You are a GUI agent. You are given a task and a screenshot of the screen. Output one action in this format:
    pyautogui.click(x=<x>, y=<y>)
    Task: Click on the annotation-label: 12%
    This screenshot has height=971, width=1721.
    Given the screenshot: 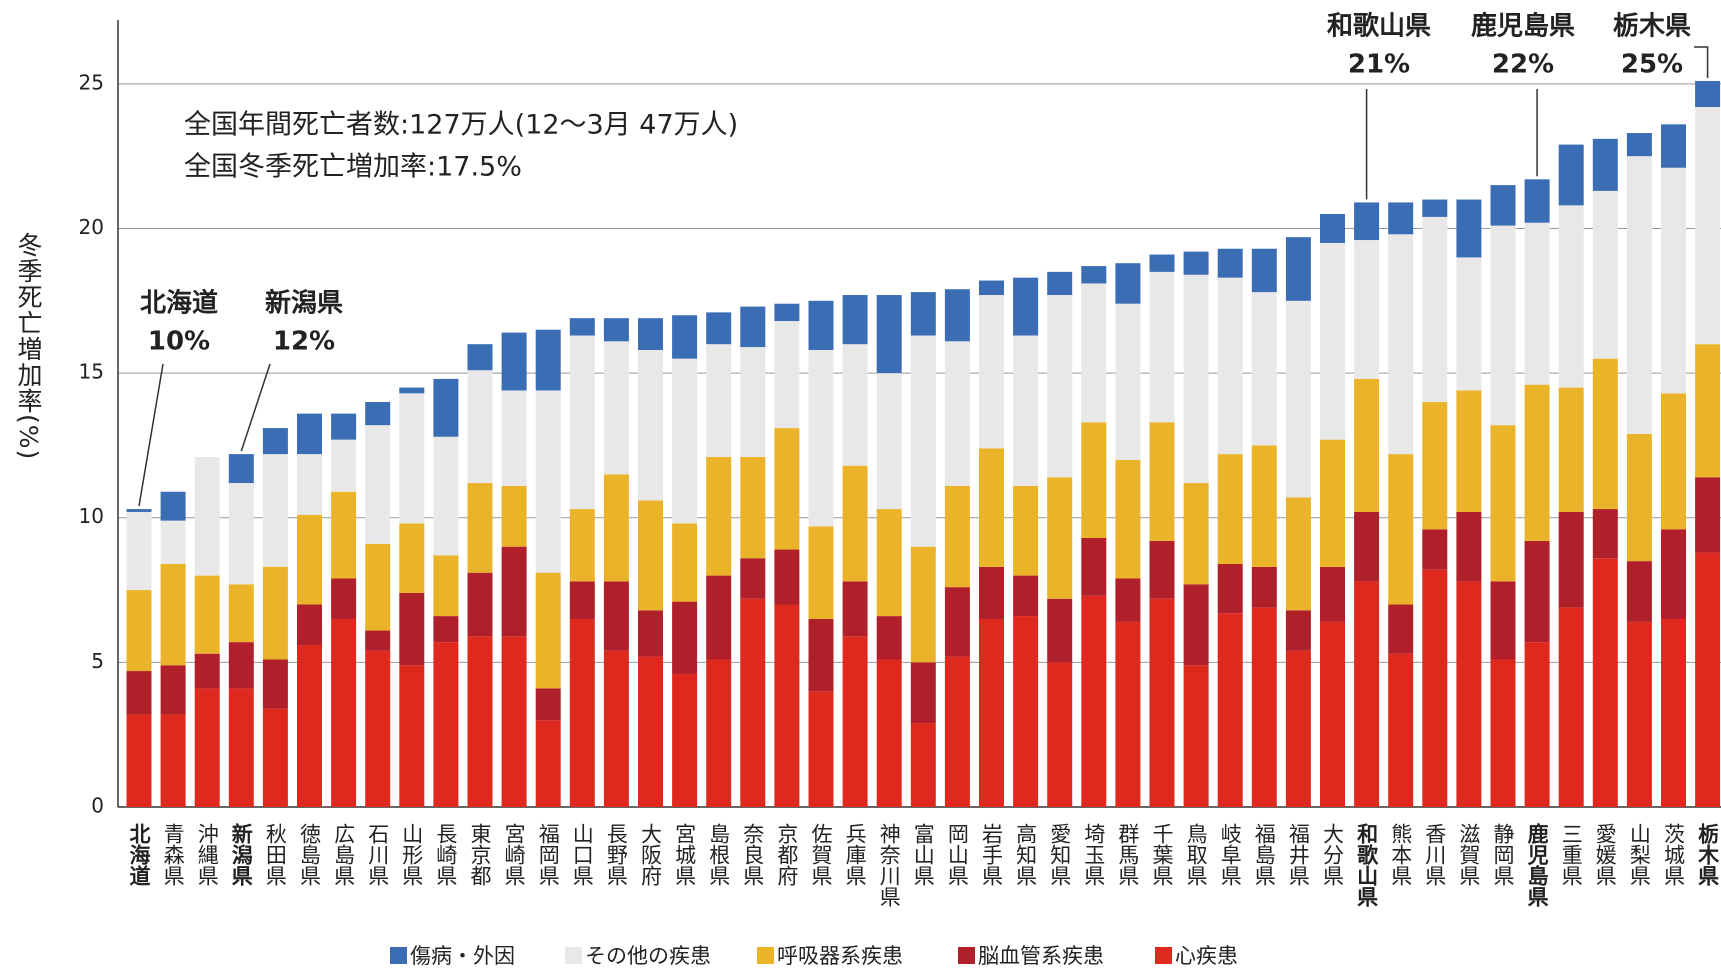 What is the action you would take?
    pyautogui.click(x=304, y=342)
    